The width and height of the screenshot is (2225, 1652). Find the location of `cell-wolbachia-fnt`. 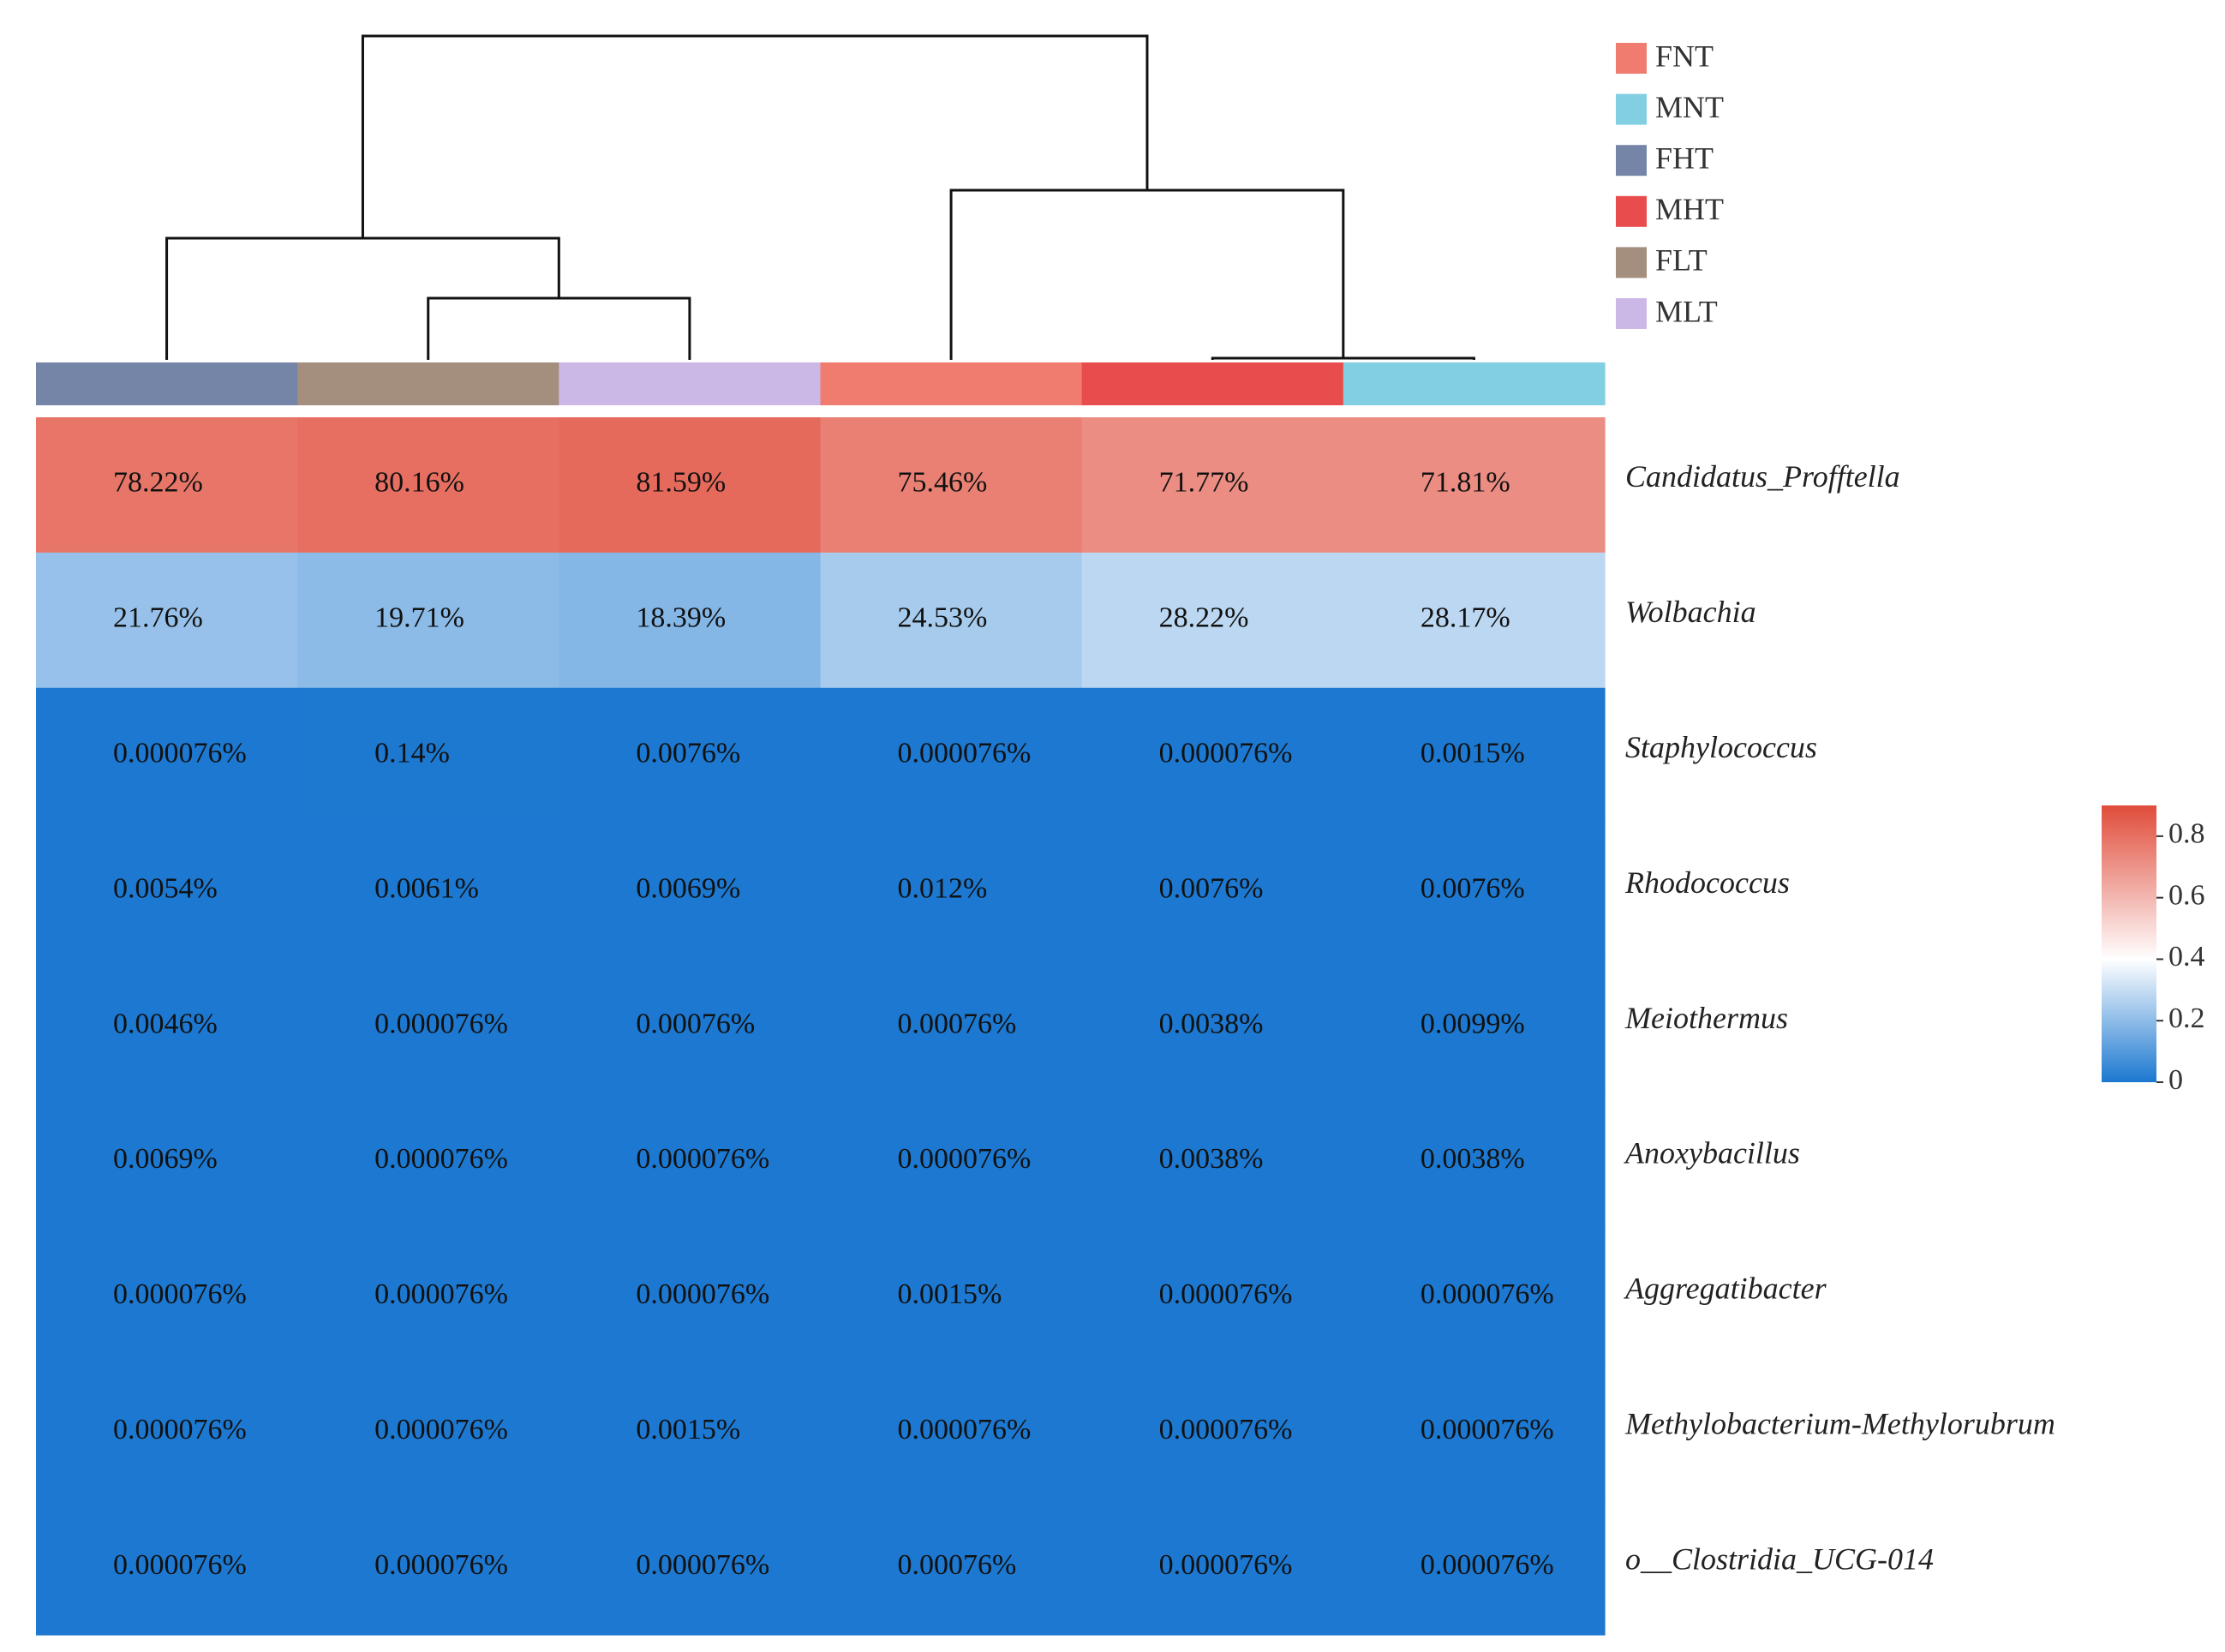

cell-wolbachia-fnt is located at coordinates (951, 620).